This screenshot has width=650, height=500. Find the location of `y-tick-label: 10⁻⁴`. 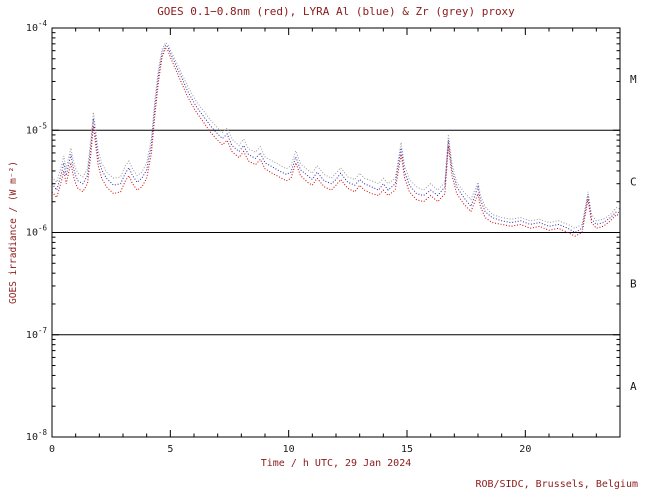

y-tick-label: 10⁻⁴ is located at coordinates (37, 26).